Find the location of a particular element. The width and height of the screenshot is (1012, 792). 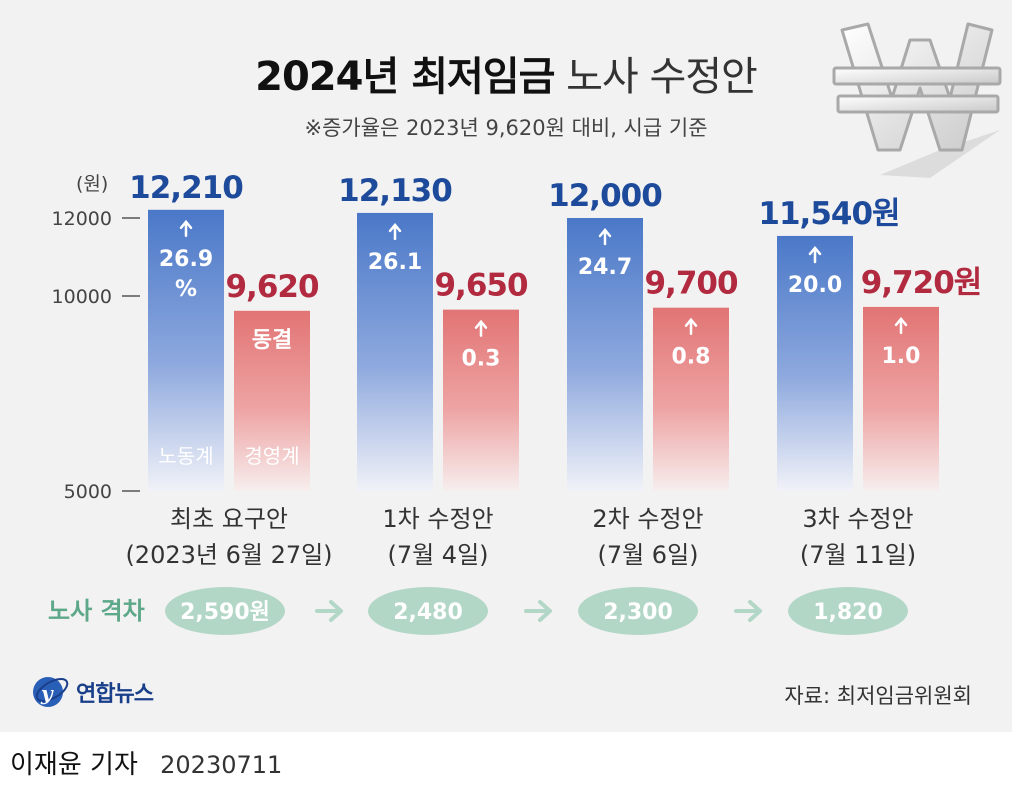

labor-value-label-1: 12,130 is located at coordinates (395, 191).